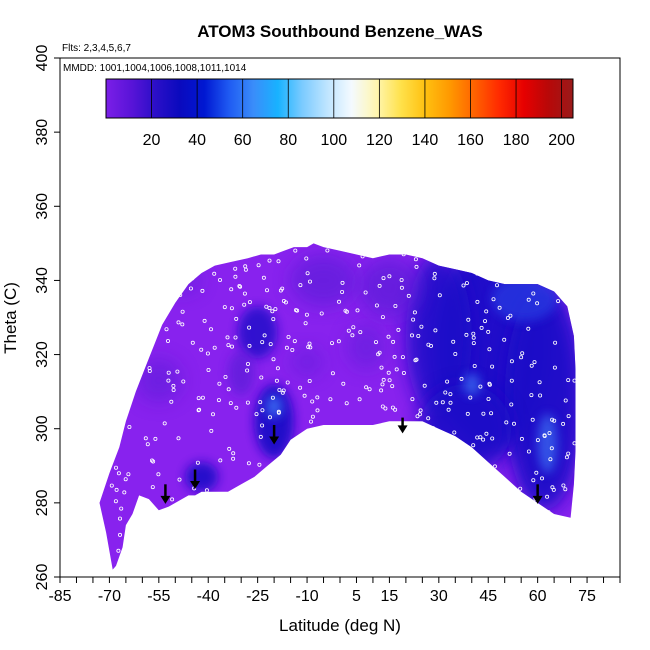 This screenshot has height=650, width=650. I want to click on down-arrow, so click(402, 425).